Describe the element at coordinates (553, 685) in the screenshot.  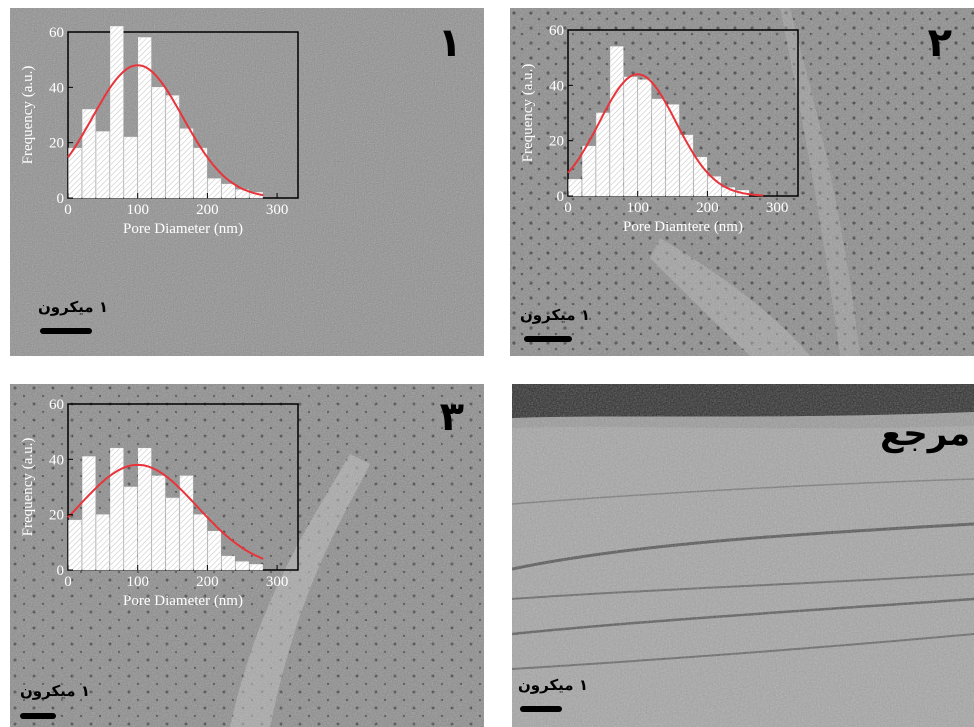
I see `scale-bar-label-4: ۱ میکرون` at that location.